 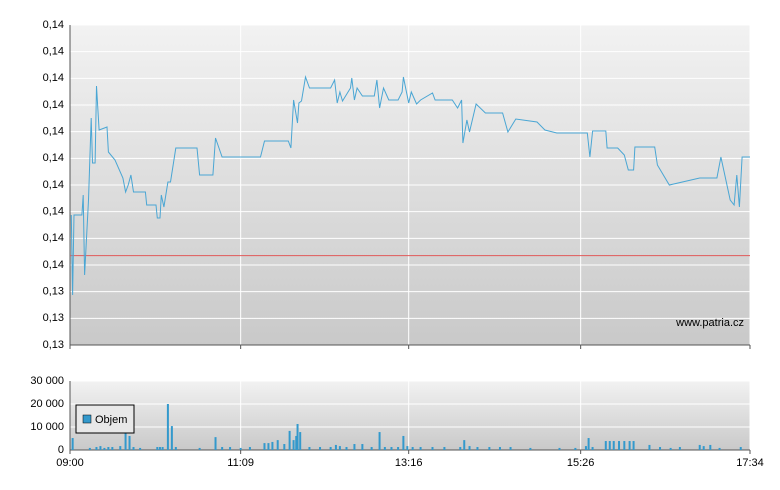 What do you see at coordinates (70, 463) in the screenshot?
I see `x-tick-label: 09:00` at bounding box center [70, 463].